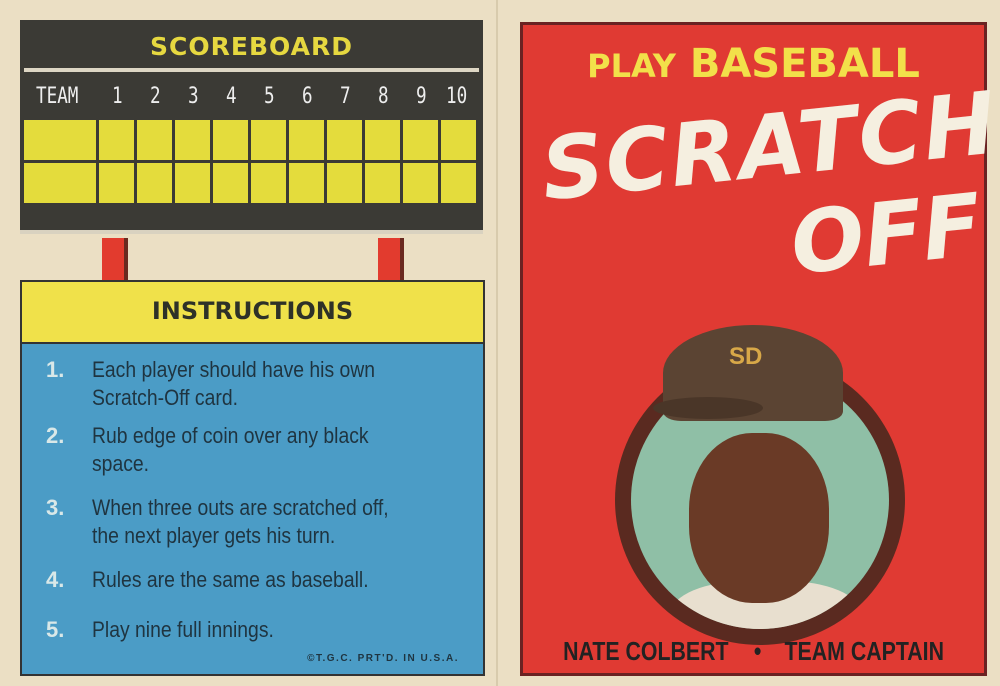 The height and width of the screenshot is (686, 1000). I want to click on baseball-text: BASEBALL, so click(804, 64).